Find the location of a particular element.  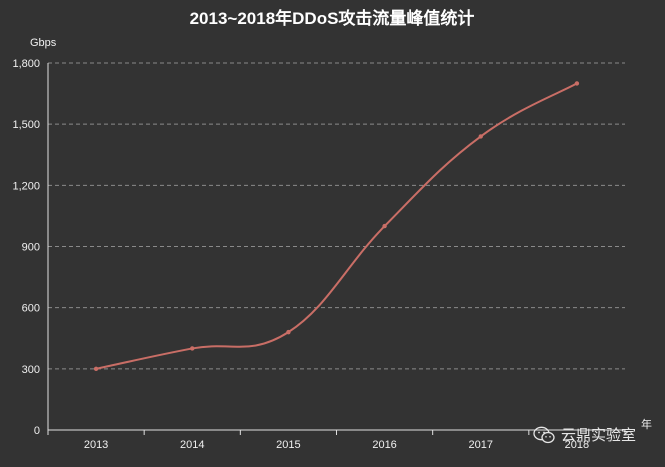

x-tick-label: 2013 is located at coordinates (96, 445).